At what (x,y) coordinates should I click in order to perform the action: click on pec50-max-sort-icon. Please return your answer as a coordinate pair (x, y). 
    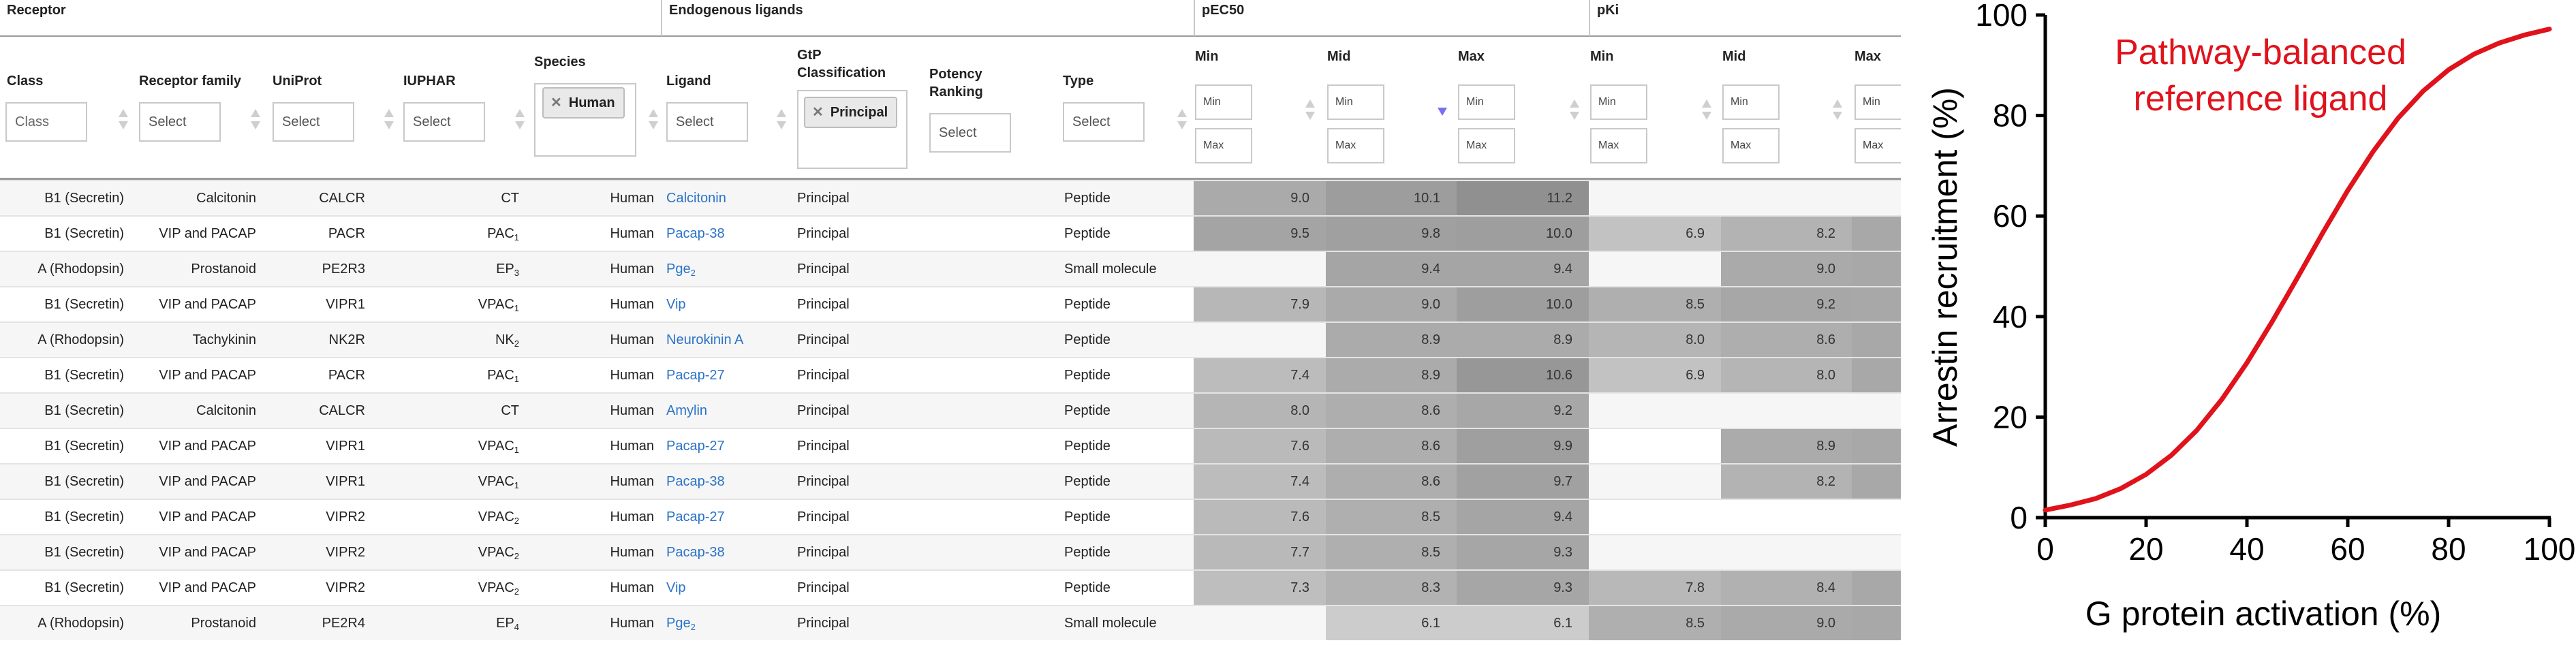
    Looking at the image, I should click on (1575, 111).